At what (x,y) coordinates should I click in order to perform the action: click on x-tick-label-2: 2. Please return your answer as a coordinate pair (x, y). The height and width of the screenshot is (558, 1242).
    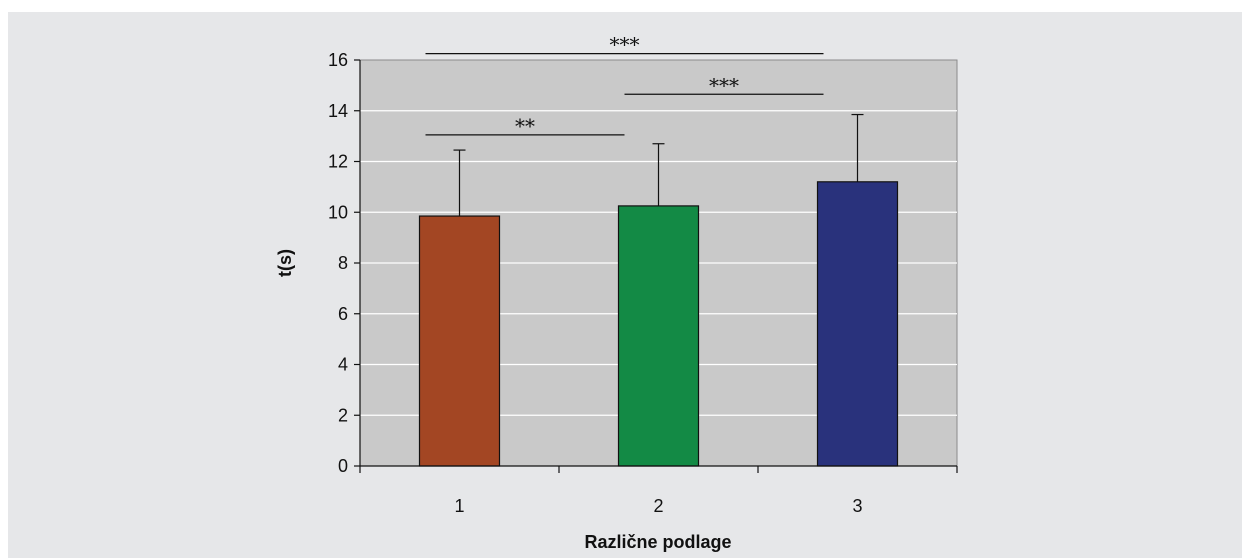
    Looking at the image, I should click on (658, 506).